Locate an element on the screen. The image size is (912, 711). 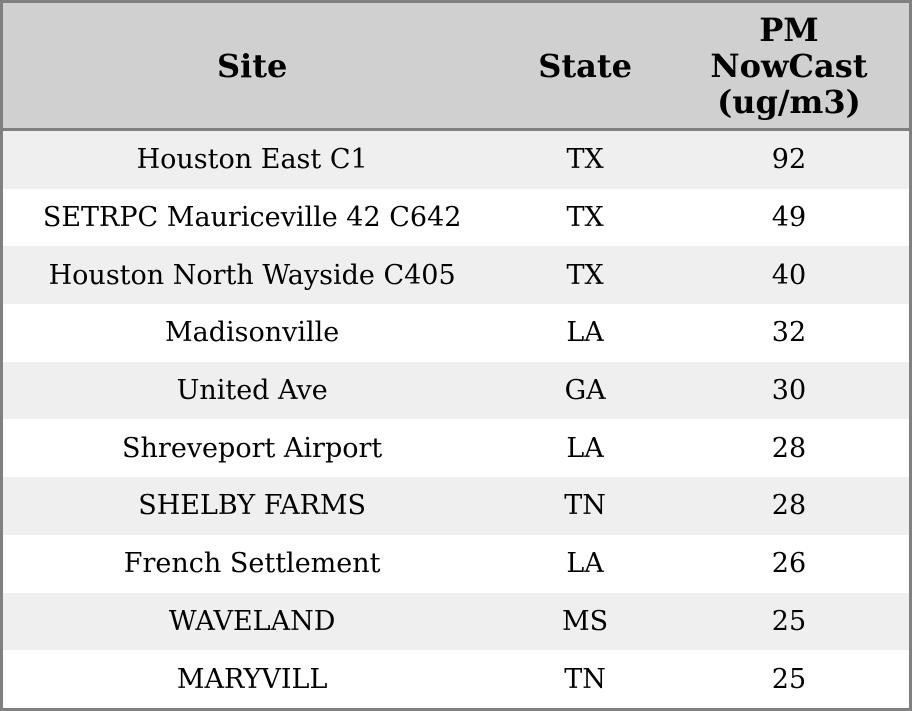
site-cell: SETRPC Mauriceville 42 C642 is located at coordinates (252, 218).